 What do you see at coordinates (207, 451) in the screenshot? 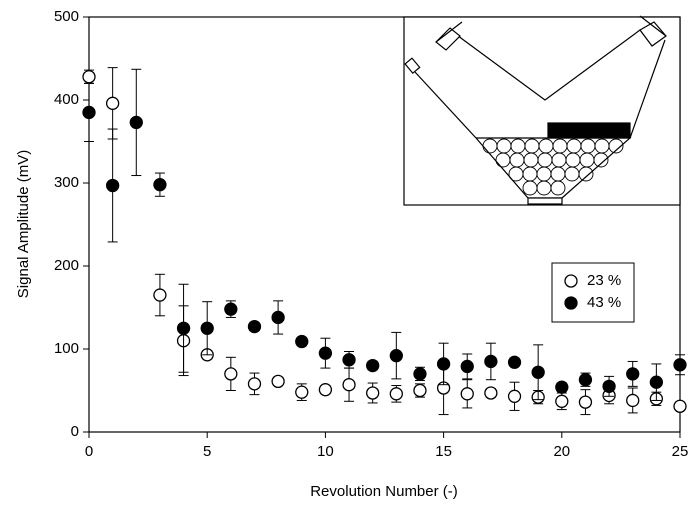
I see `x-tick-label: 5` at bounding box center [207, 451].